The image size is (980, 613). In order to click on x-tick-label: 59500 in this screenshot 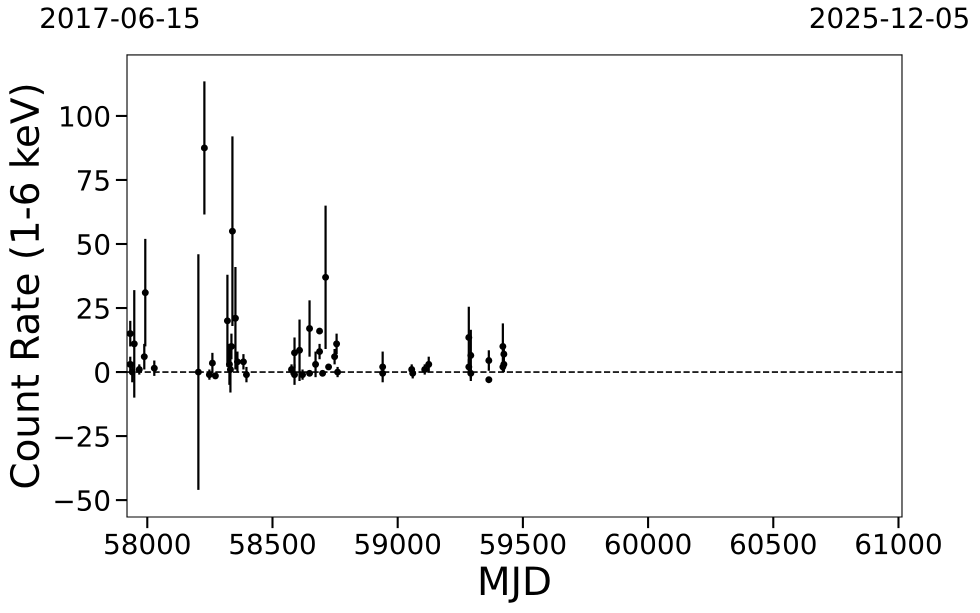, I will do `click(523, 543)`.